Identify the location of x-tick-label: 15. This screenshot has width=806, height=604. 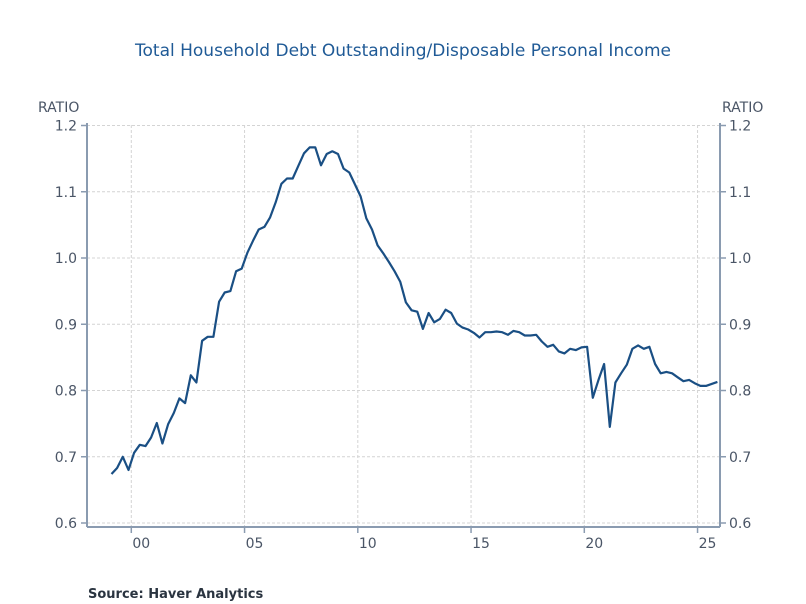
(481, 544).